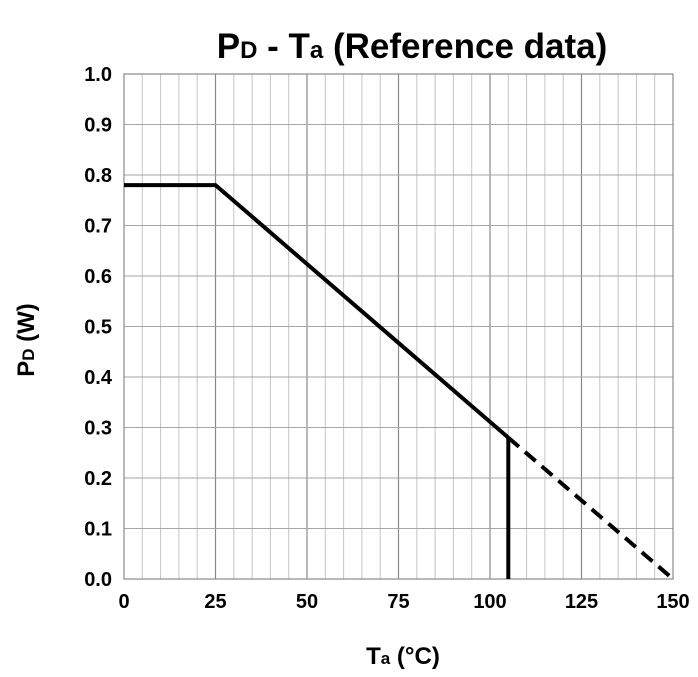 The height and width of the screenshot is (677, 698). Describe the element at coordinates (28, 355) in the screenshot. I see `ylabel-sub: D` at that location.